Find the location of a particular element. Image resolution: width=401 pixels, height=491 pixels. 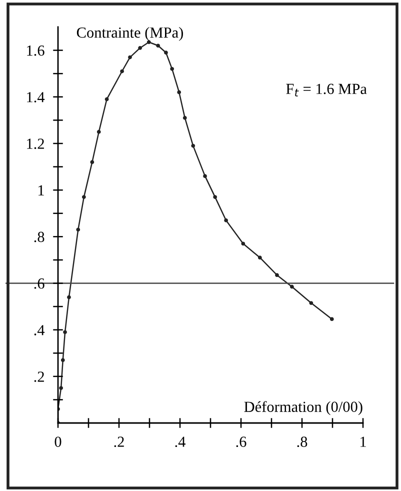

x-tick-label: .2 is located at coordinates (119, 442).